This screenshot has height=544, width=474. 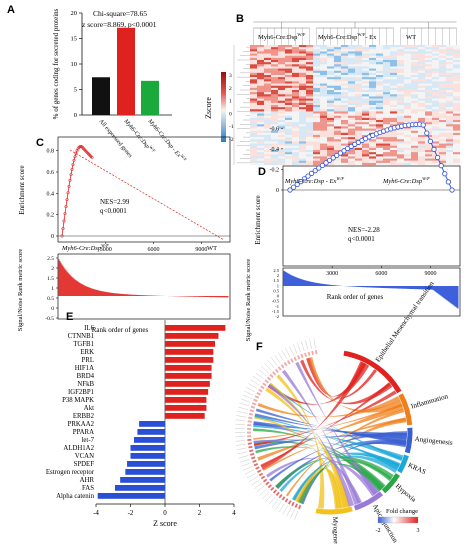 What do you see at coordinates (78, 400) in the screenshot?
I see `panel-e-category-label: P38 MAPK` at bounding box center [78, 400].